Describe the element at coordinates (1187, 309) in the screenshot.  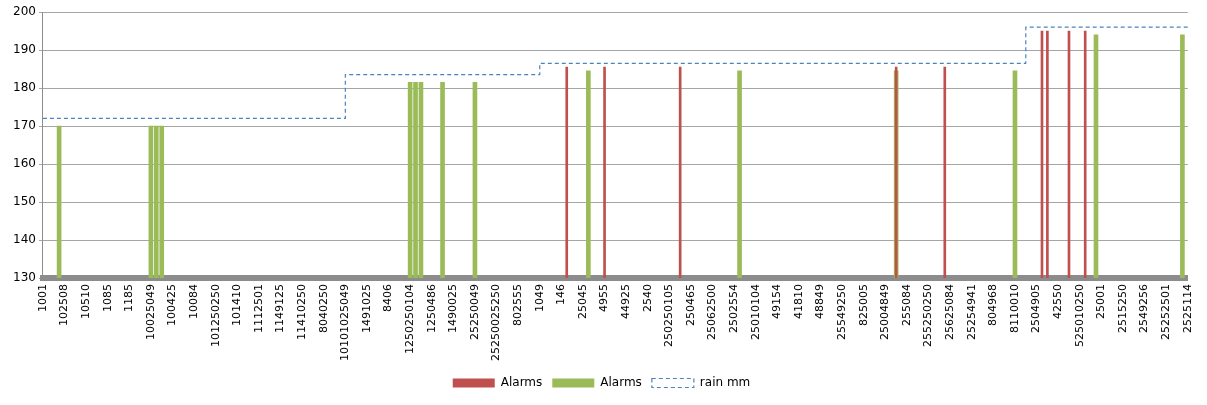
I see `x-tick-label: 2525114` at that location.